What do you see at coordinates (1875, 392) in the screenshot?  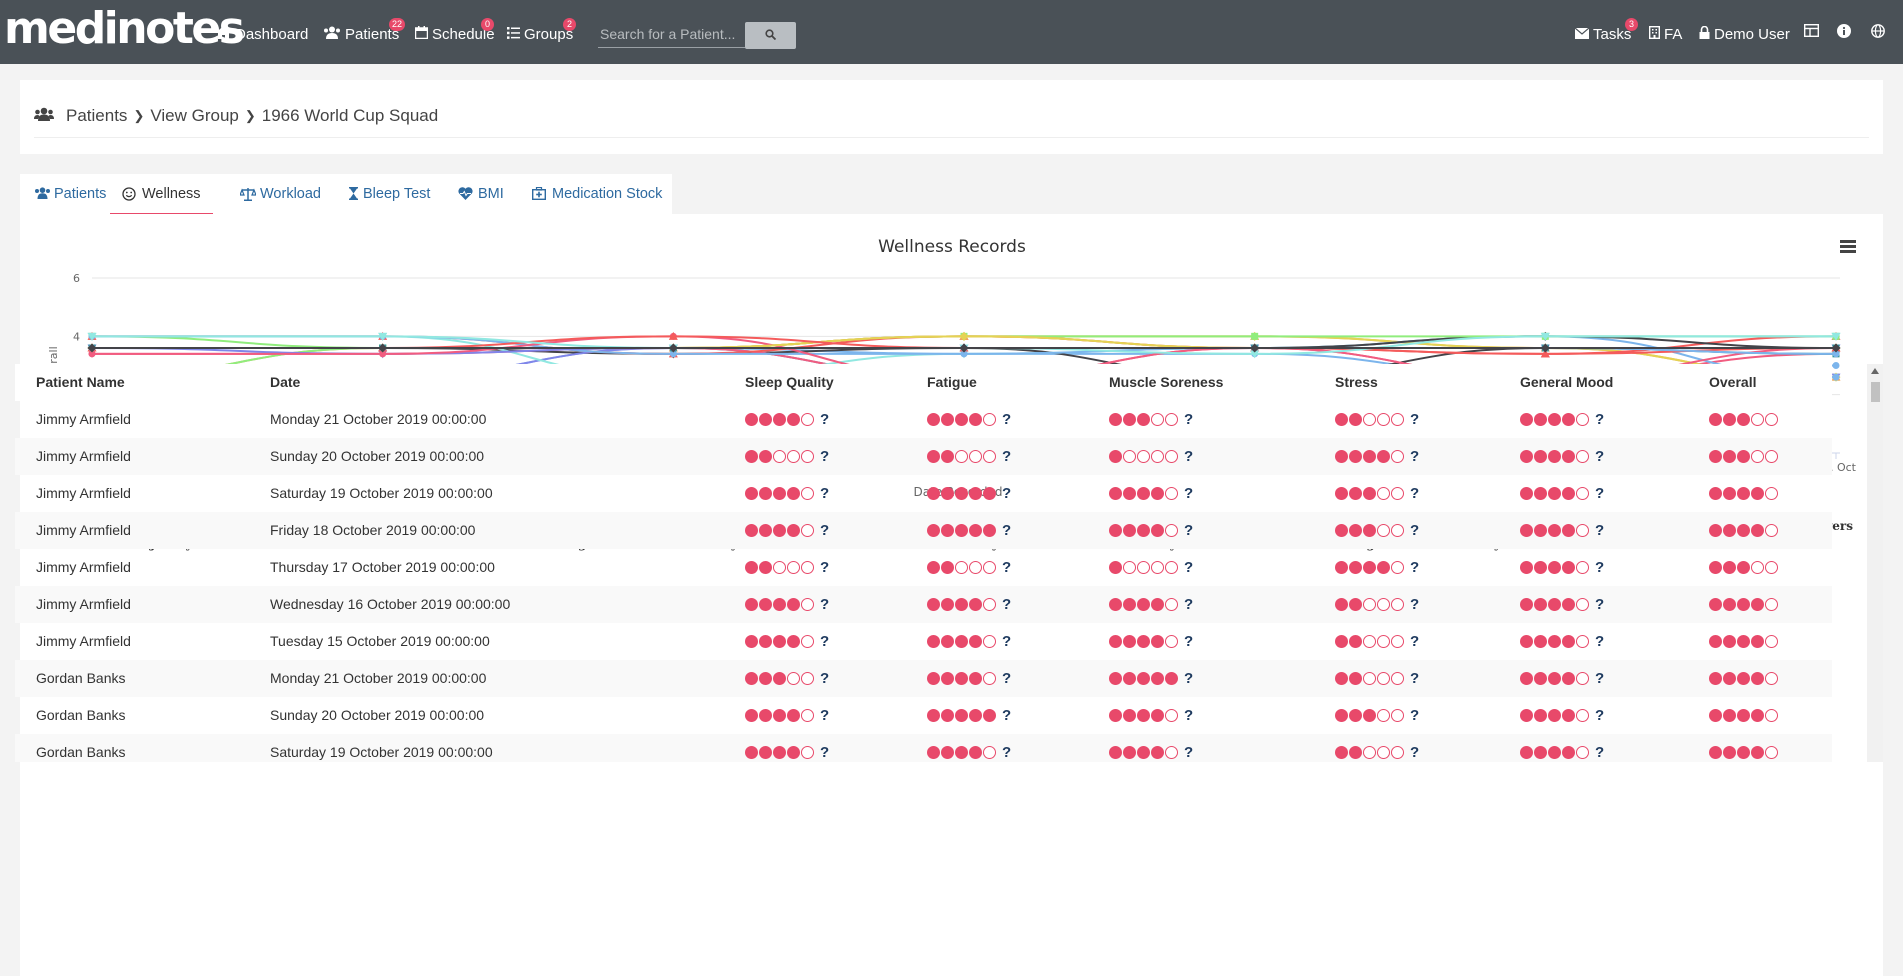 I see `scrollbar-thumb` at bounding box center [1875, 392].